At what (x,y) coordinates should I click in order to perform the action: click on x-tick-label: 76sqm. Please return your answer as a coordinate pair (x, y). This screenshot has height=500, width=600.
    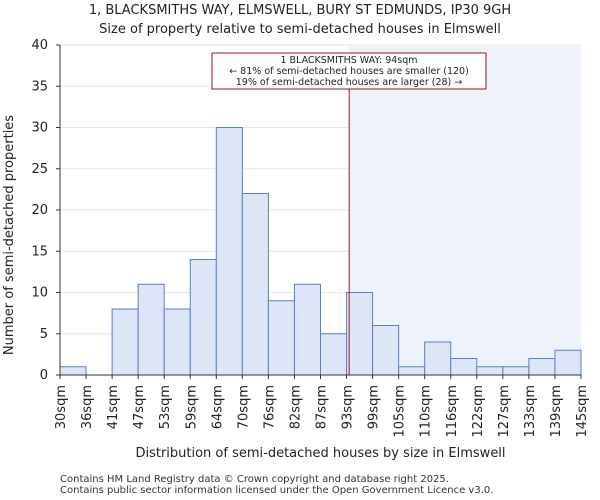
    Looking at the image, I should click on (269, 407).